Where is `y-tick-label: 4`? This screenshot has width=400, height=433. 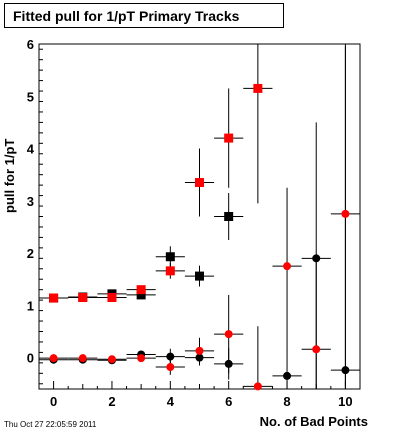 y-tick-label: 4 is located at coordinates (31, 149).